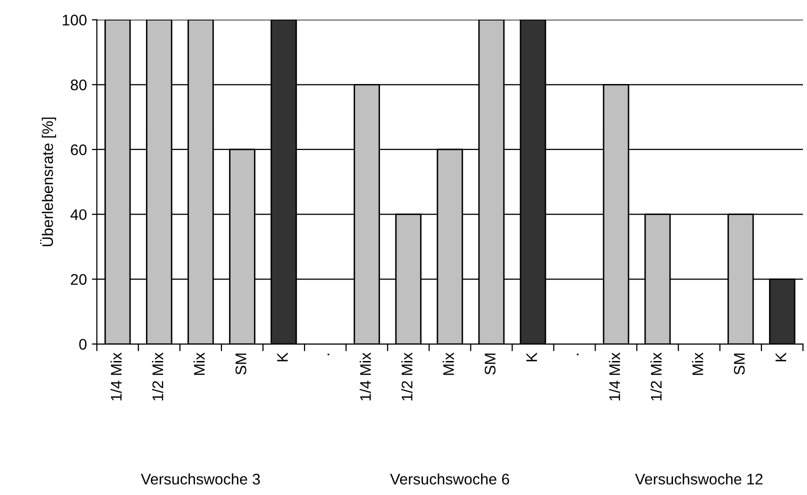 The image size is (807, 495). I want to click on y-tick-label: 100, so click(74, 20).